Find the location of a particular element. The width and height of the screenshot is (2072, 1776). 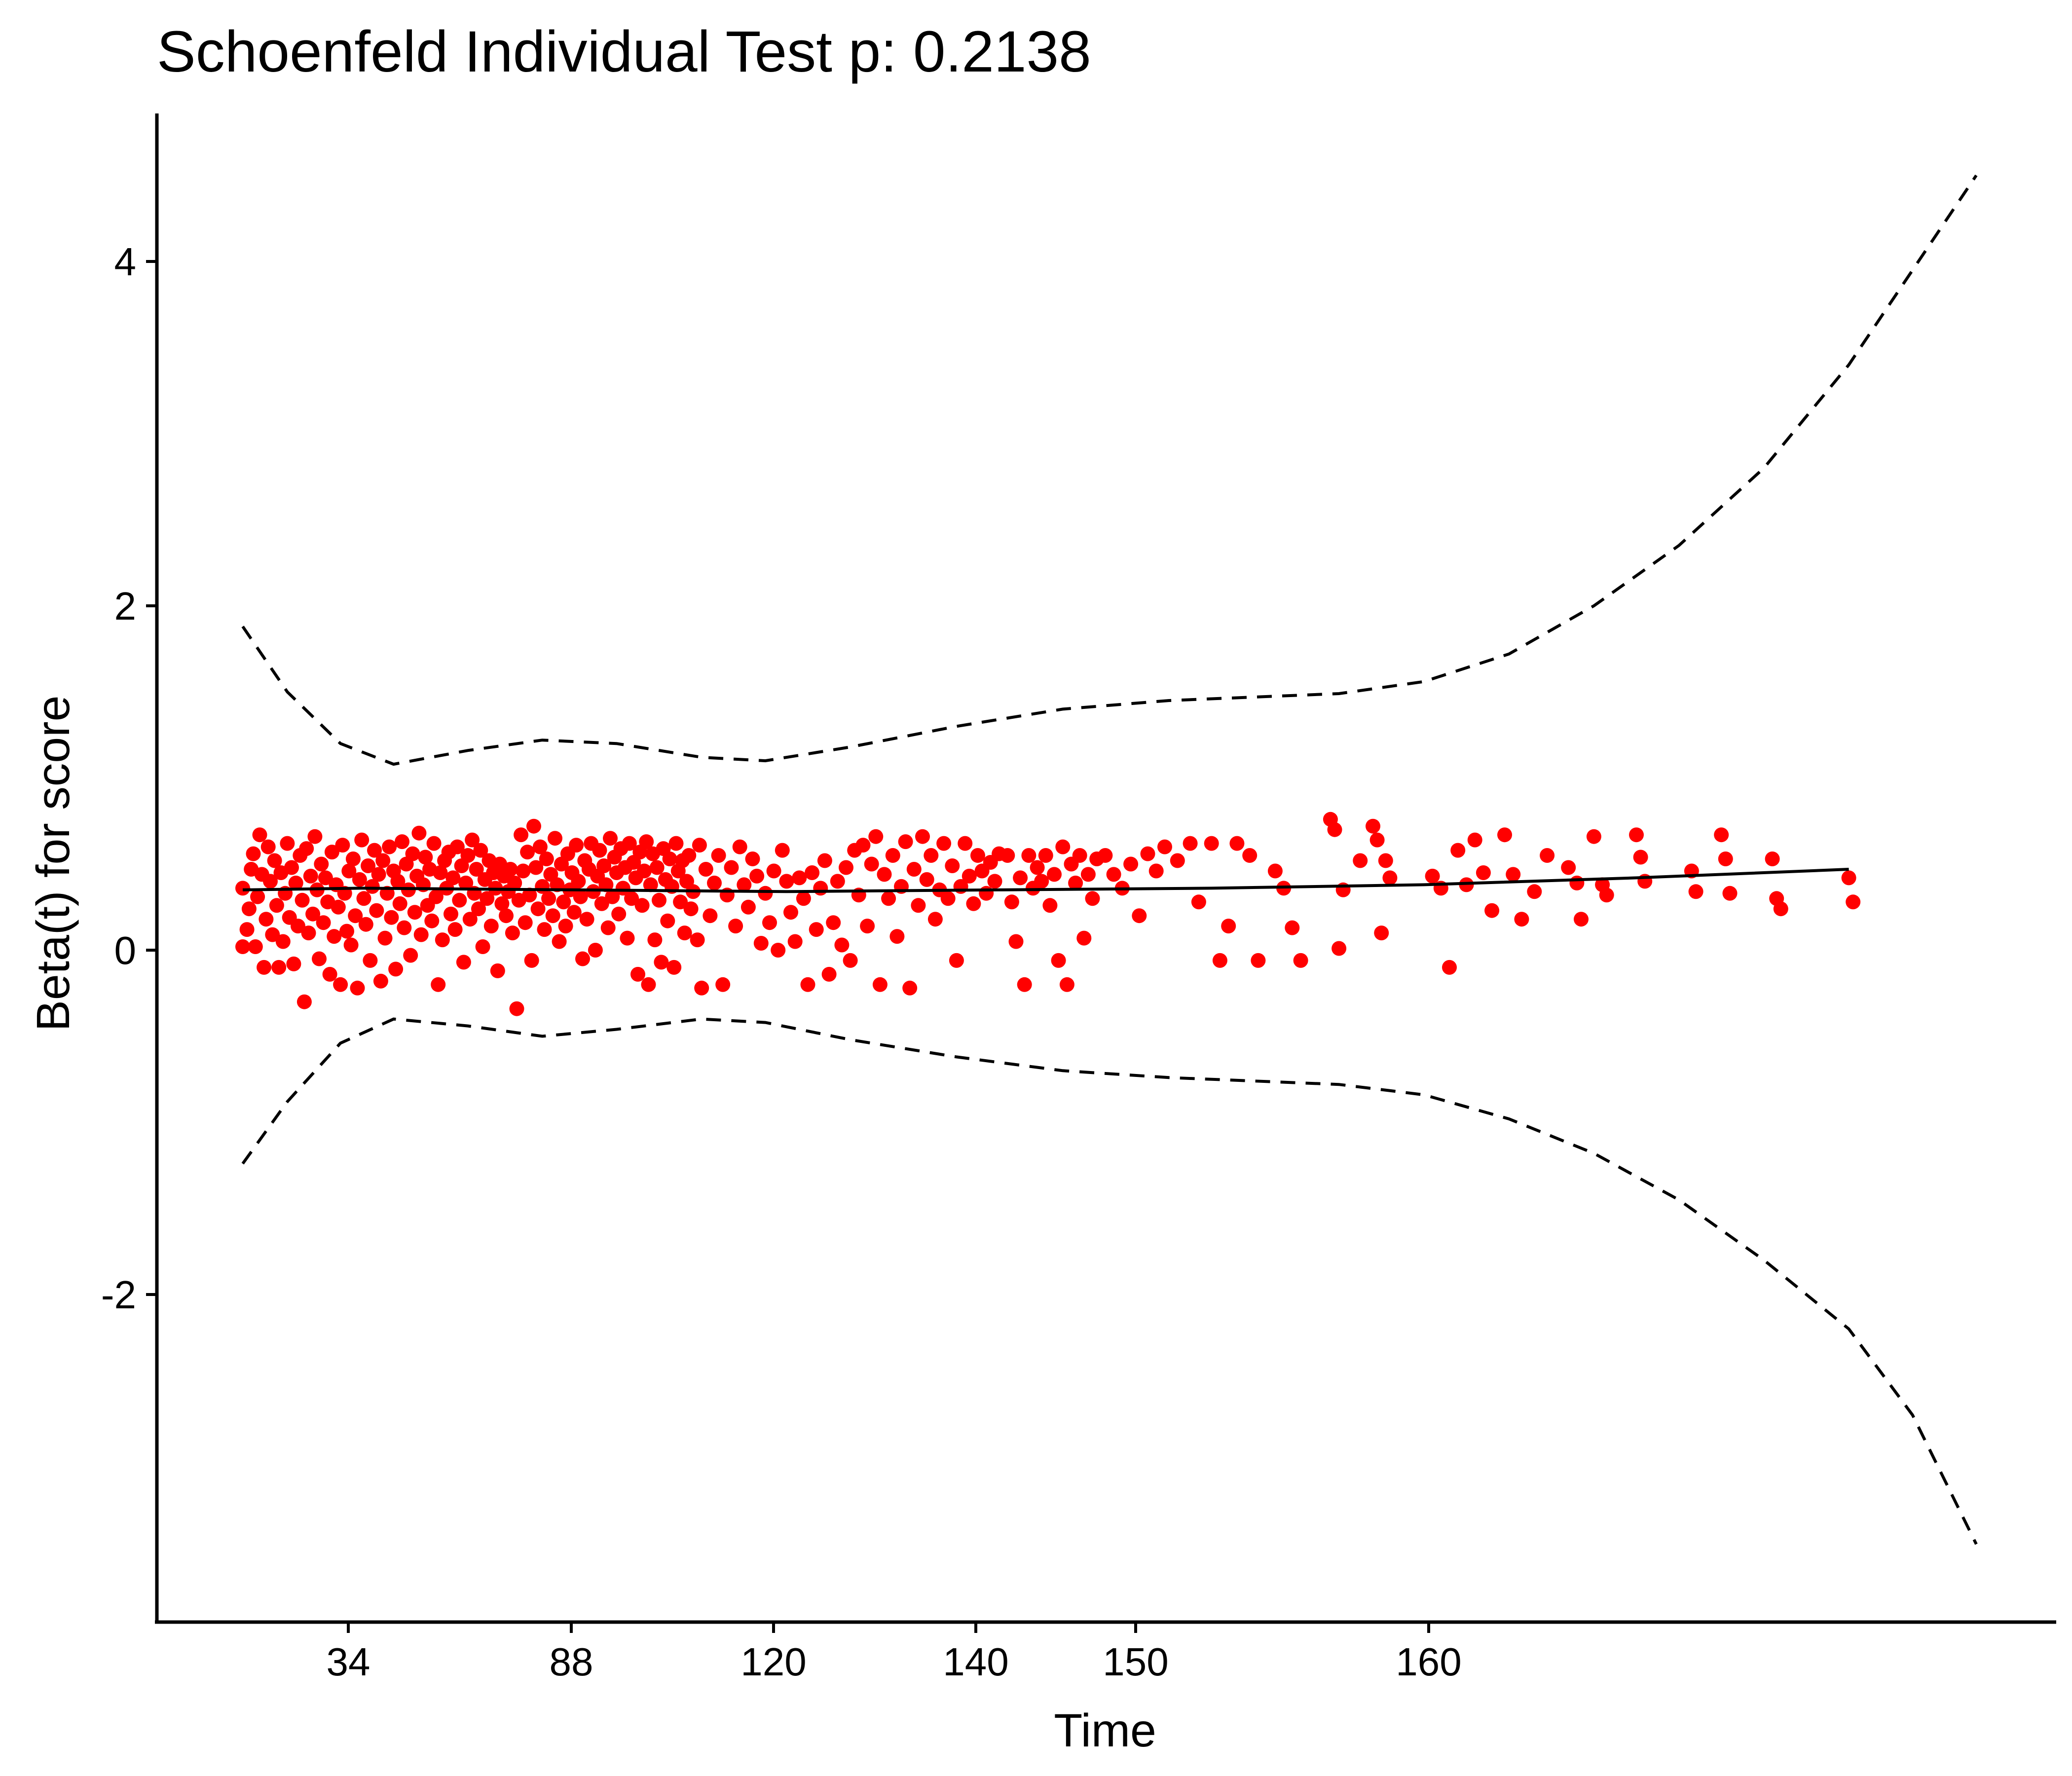

x-tick-label: 150 is located at coordinates (1135, 1662).